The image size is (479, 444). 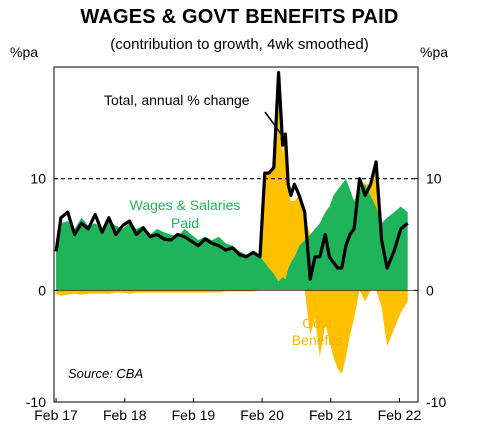 What do you see at coordinates (36, 402) in the screenshot?
I see `y-tick-label-left: -10` at bounding box center [36, 402].